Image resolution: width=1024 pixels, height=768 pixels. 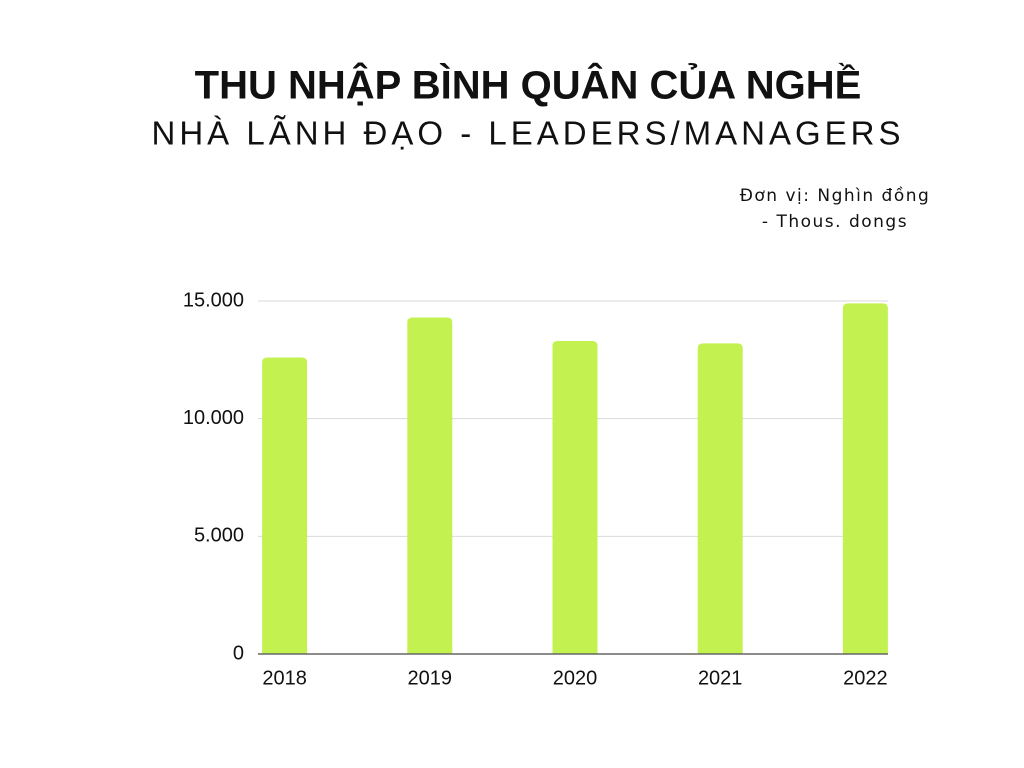 What do you see at coordinates (865, 678) in the screenshot?
I see `x-tick-label: 2022` at bounding box center [865, 678].